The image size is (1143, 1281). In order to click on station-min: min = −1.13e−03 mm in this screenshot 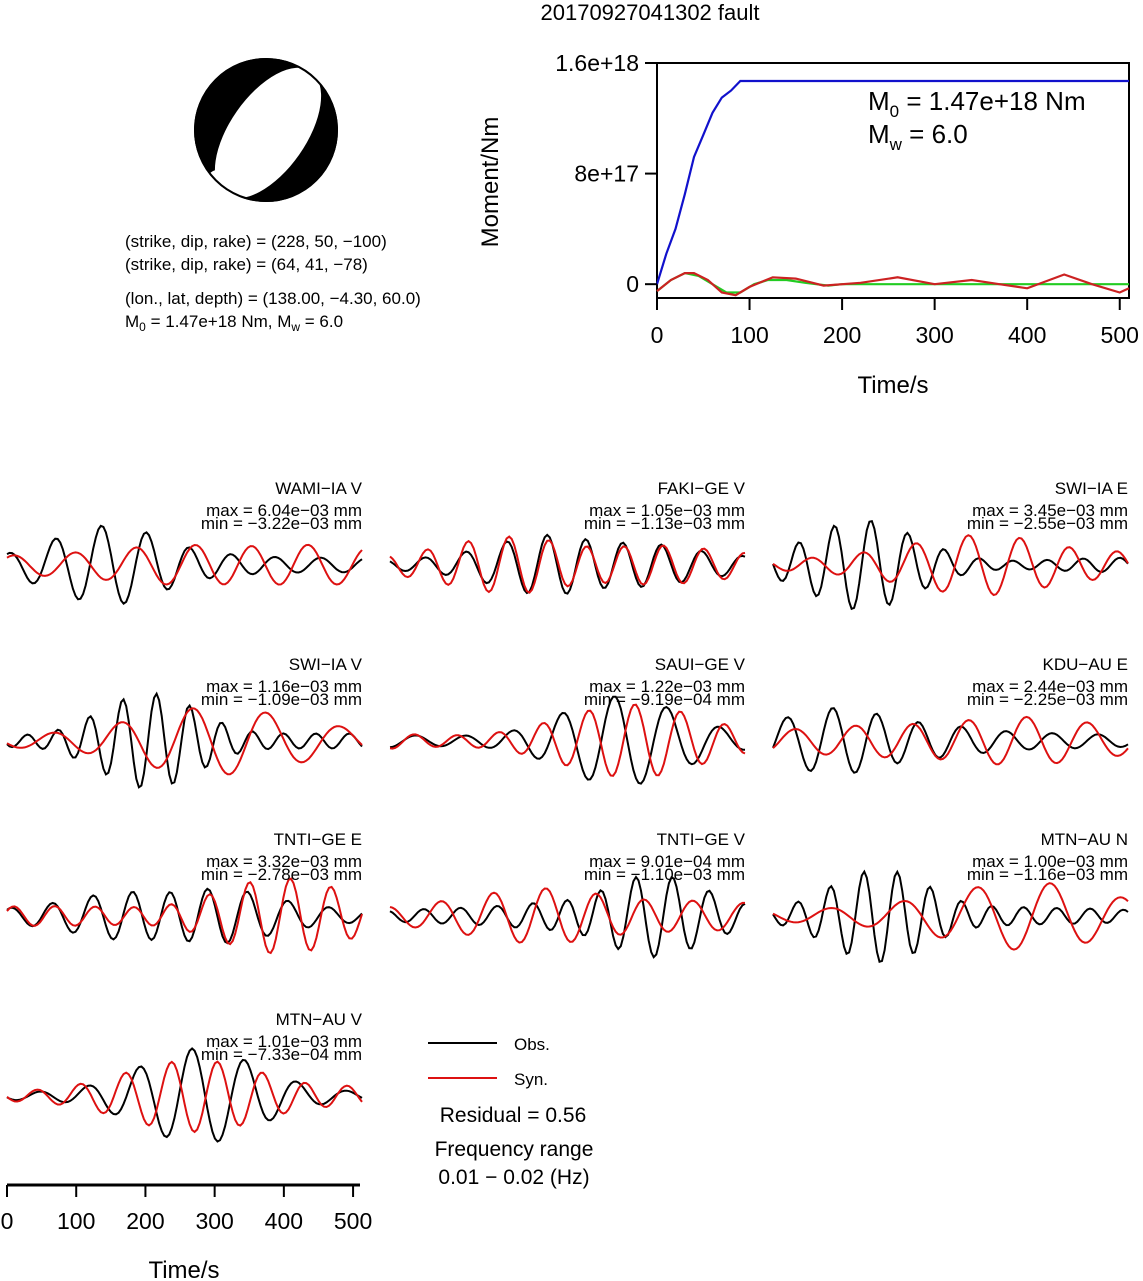, I will do `click(664, 523)`.